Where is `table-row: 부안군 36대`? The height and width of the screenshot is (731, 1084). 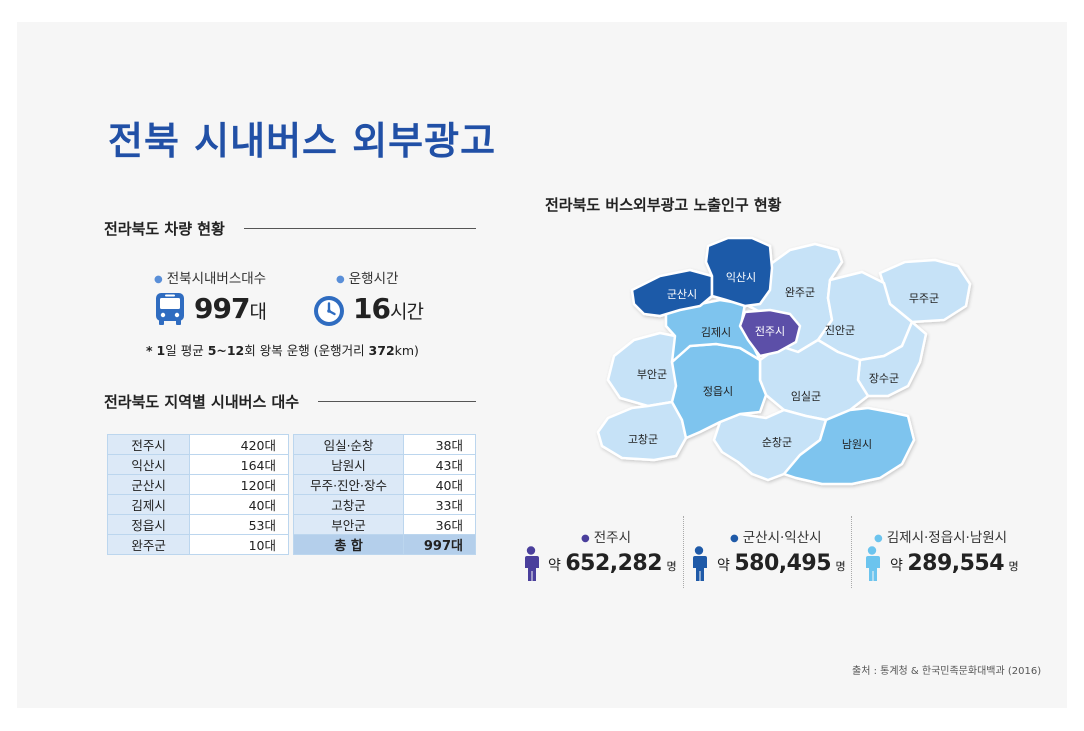 table-row: 부안군 36대 is located at coordinates (384, 524).